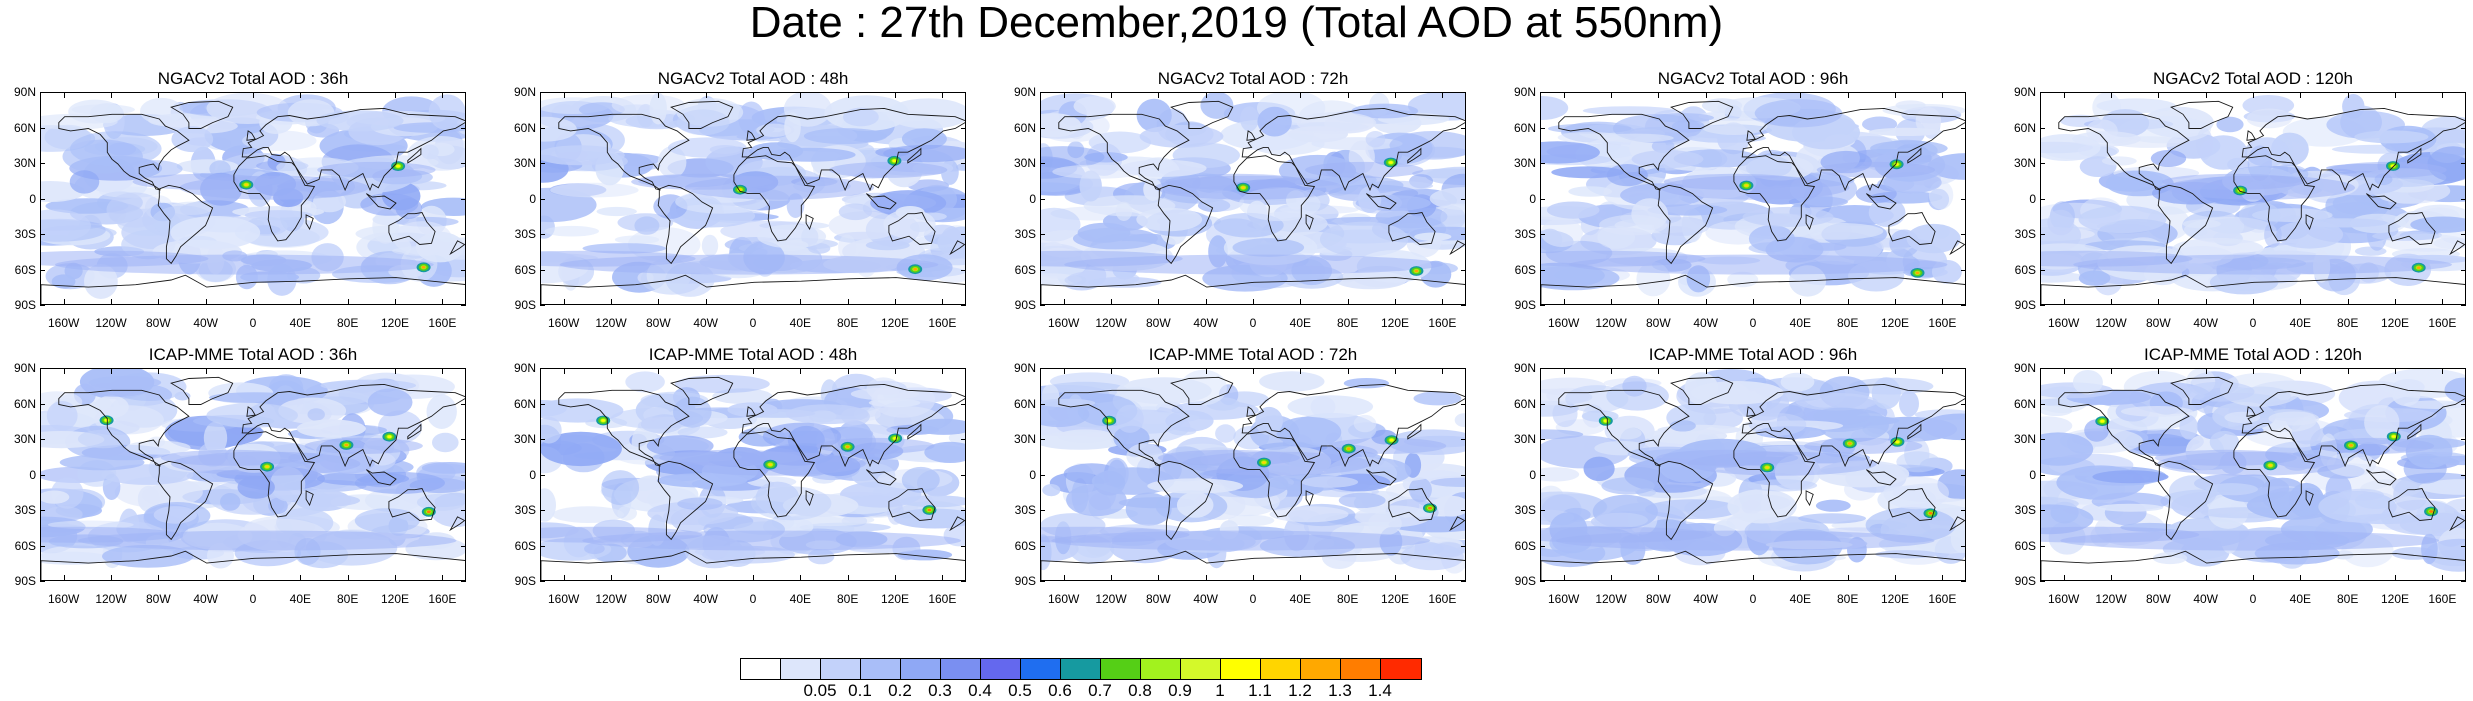 This screenshot has height=701, width=2473. What do you see at coordinates (24, 368) in the screenshot?
I see `lat-label: 90N` at bounding box center [24, 368].